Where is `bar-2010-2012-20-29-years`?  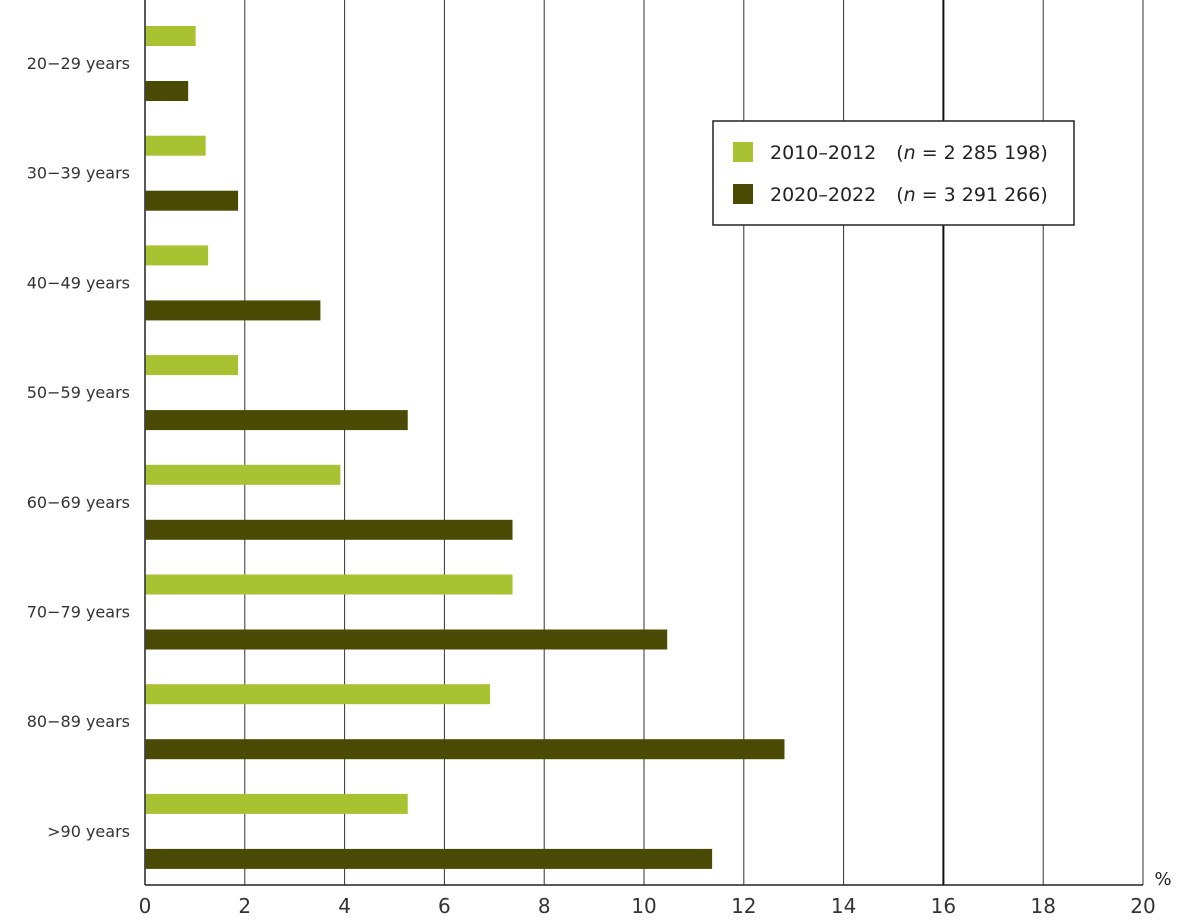
bar-2010-2012-20-29-years is located at coordinates (170, 36).